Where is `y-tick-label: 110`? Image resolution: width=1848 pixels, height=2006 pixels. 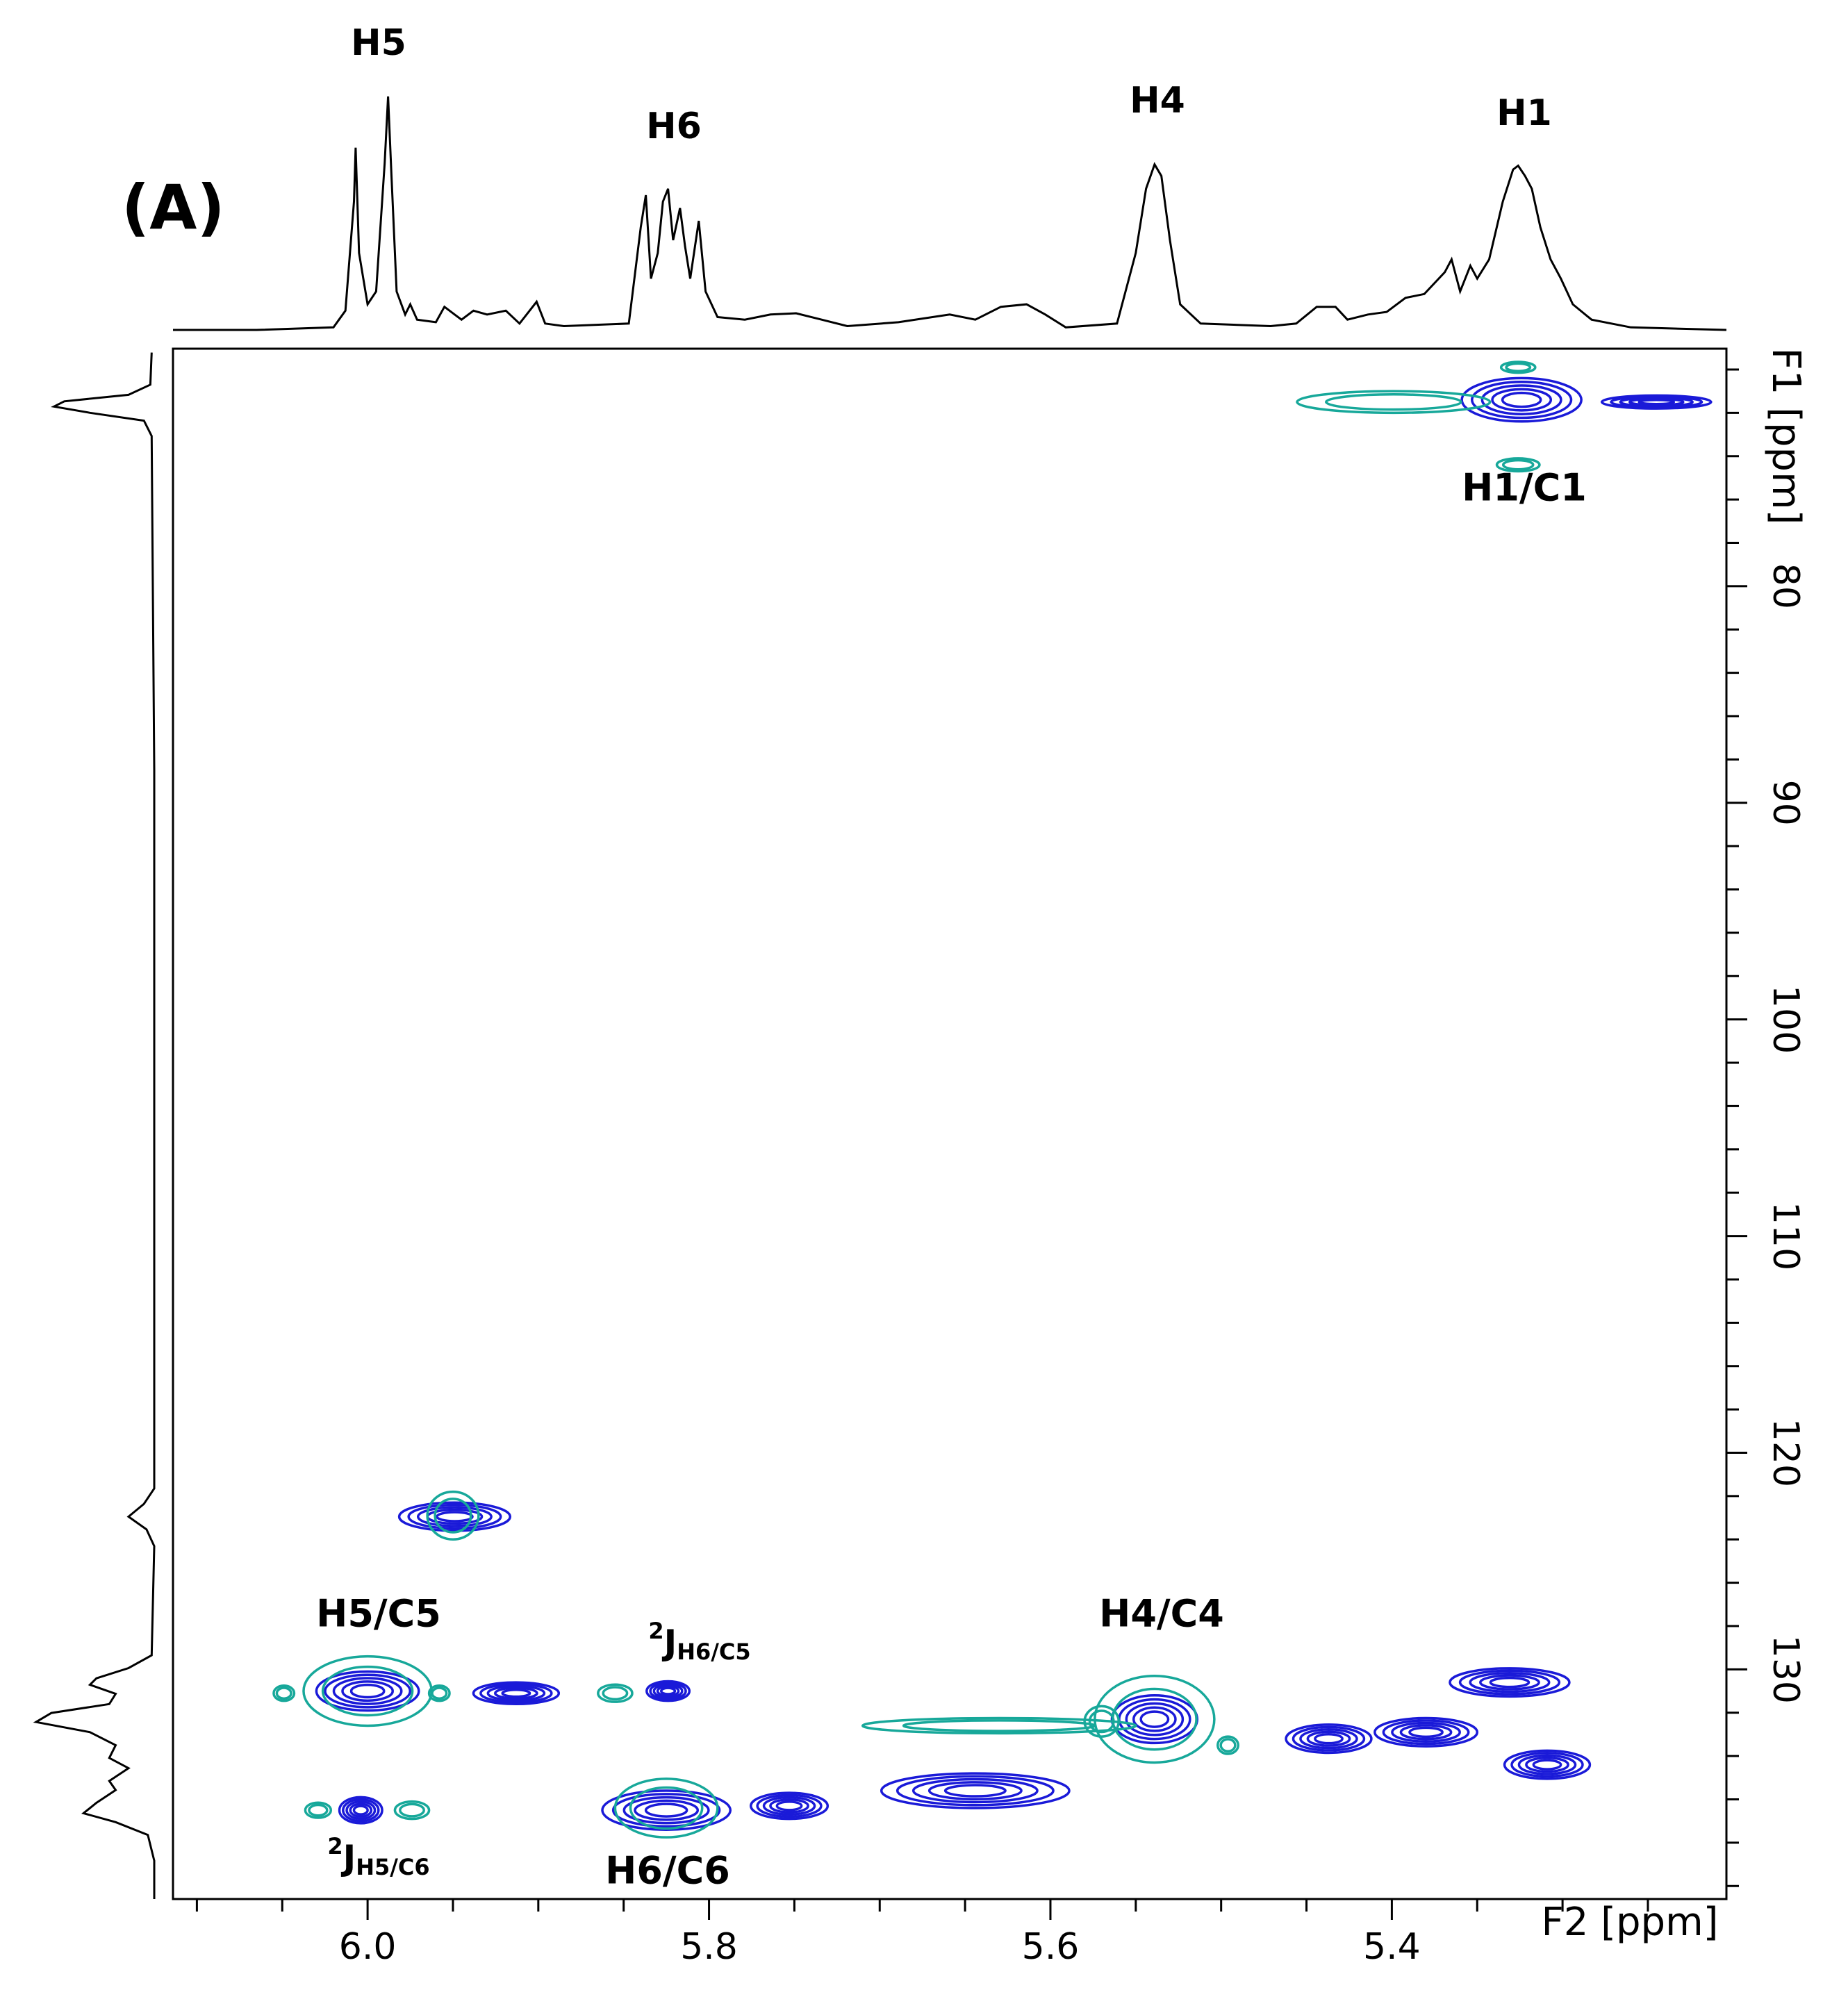
y-tick-label: 110 is located at coordinates (1786, 1236).